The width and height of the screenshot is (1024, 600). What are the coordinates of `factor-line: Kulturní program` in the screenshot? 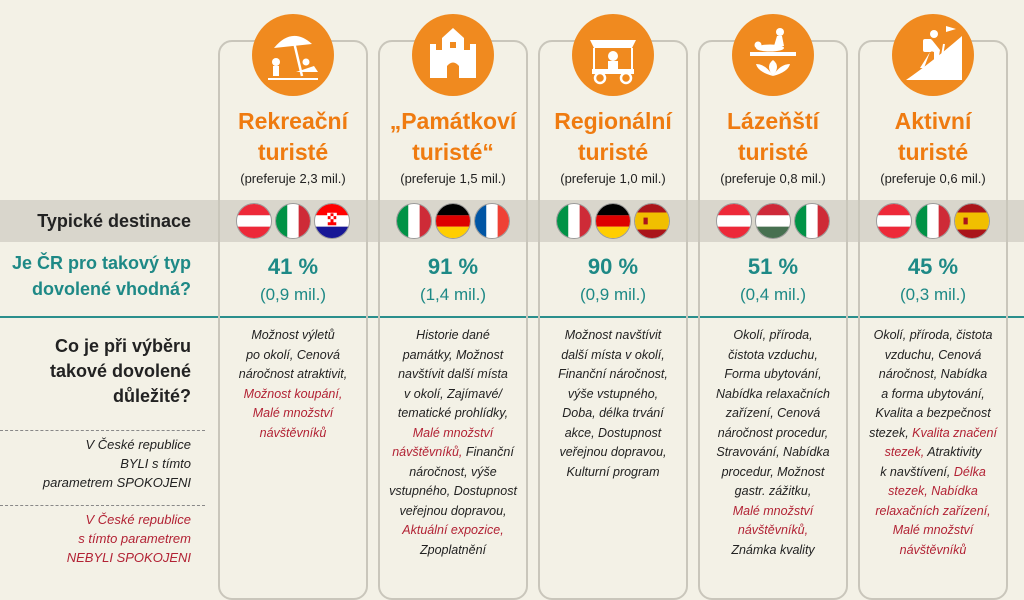 It's located at (613, 473).